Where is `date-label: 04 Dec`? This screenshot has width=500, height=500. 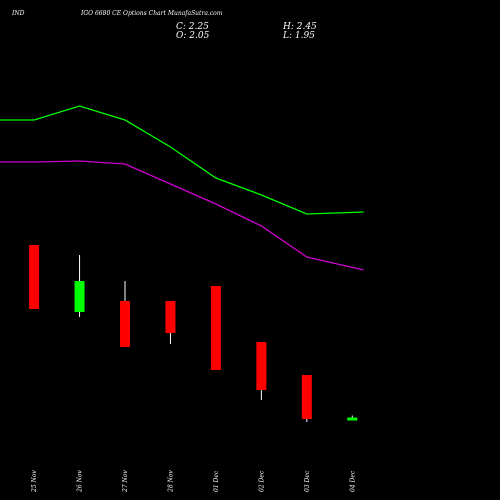 date-label: 04 Dec is located at coordinates (352, 481).